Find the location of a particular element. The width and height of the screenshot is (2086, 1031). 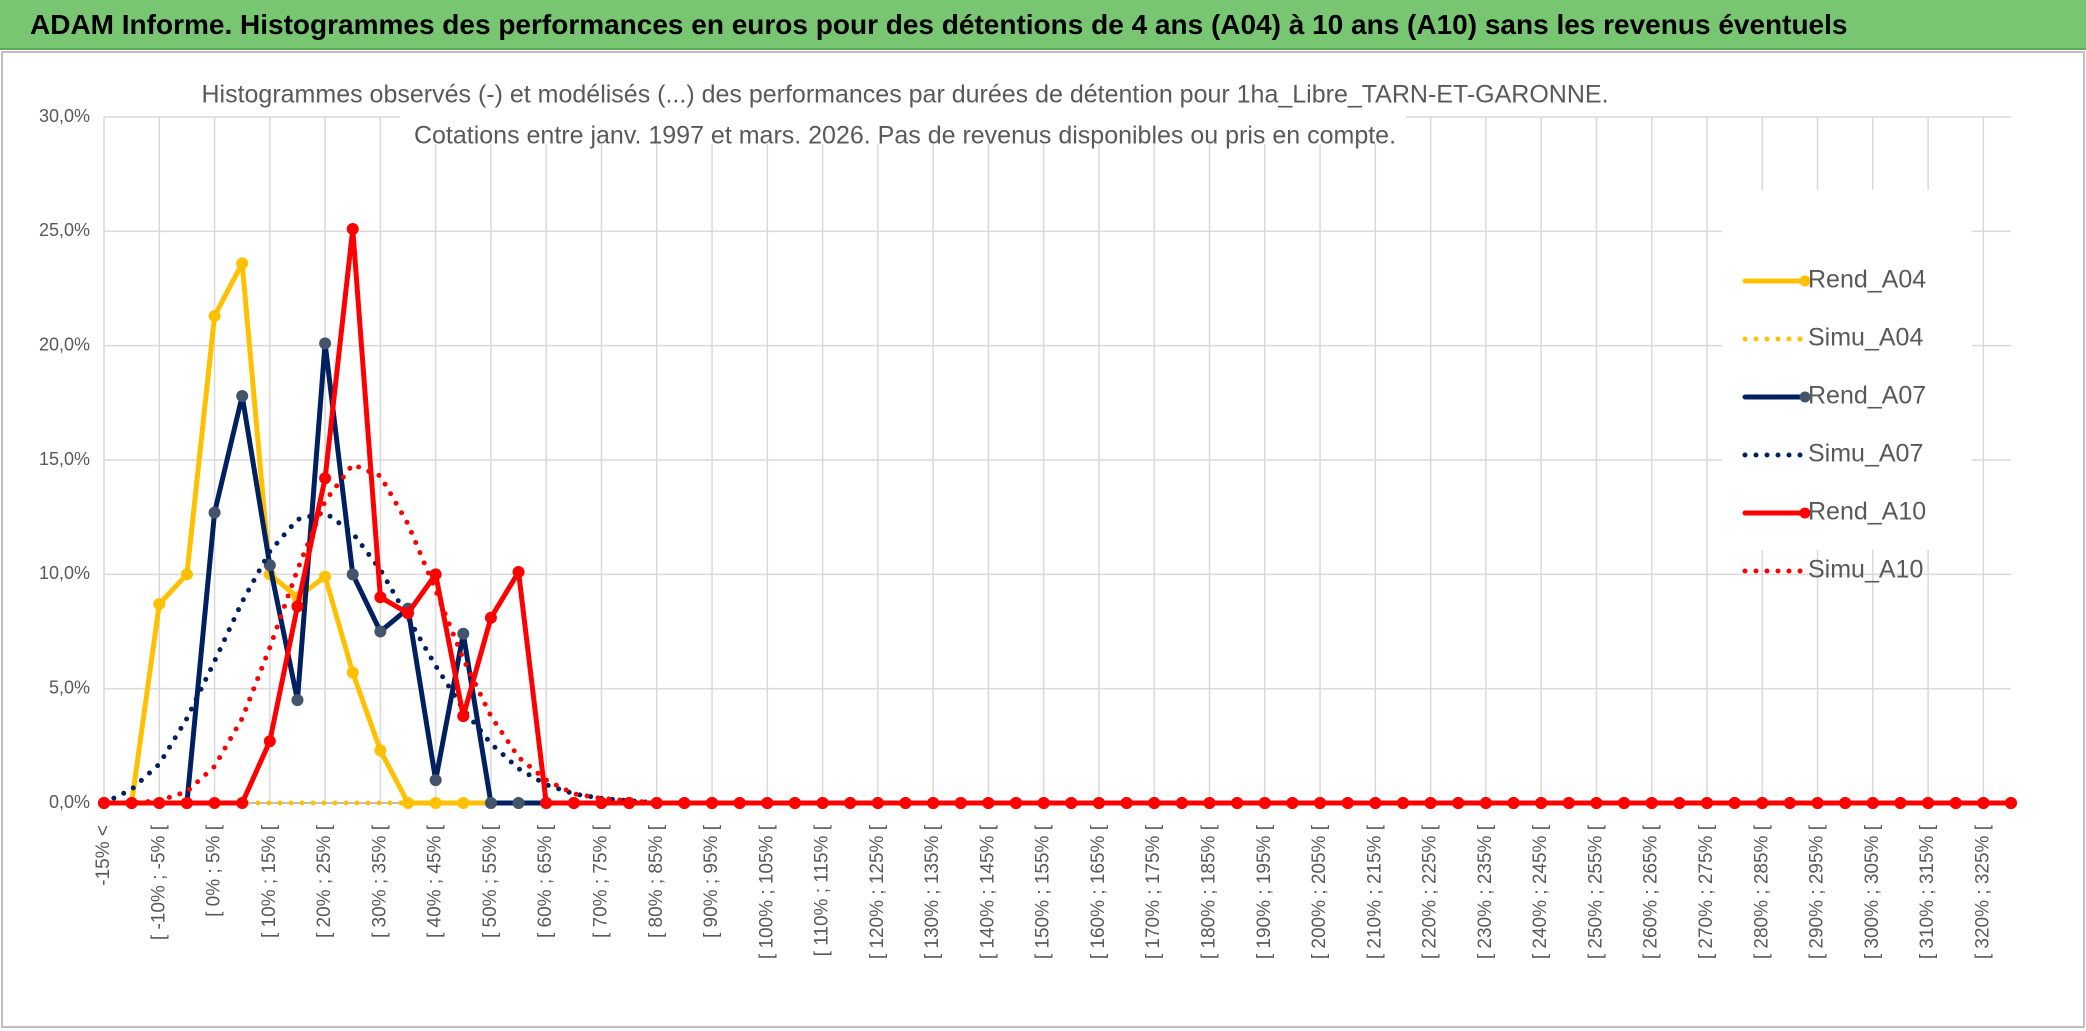

legend-label: Simu_A04 is located at coordinates (1865, 338).